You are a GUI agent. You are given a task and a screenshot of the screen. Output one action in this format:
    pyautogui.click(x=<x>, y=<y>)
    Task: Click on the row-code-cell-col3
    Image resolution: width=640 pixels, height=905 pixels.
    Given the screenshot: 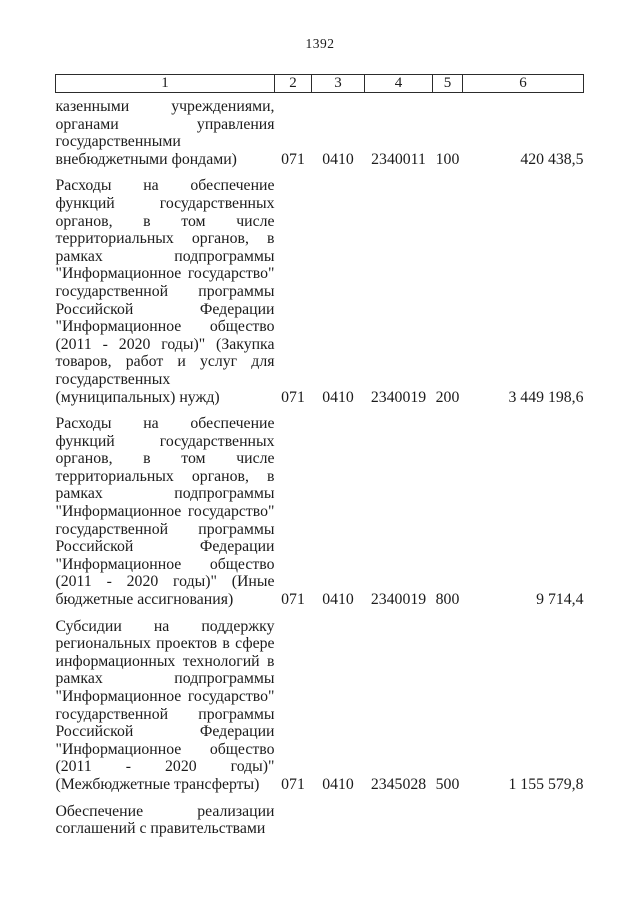 What is the action you would take?
    pyautogui.click(x=338, y=816)
    